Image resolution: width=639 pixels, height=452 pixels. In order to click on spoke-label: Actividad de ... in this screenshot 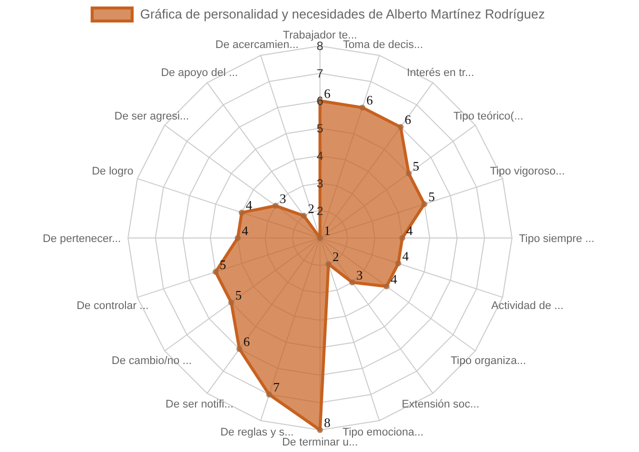, I will do `click(527, 306)`.